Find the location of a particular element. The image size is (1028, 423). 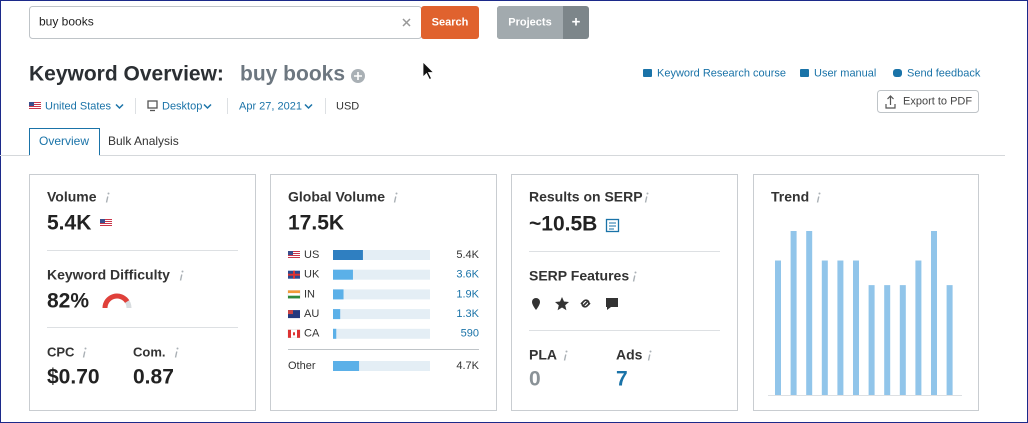

page-keyword: buy books is located at coordinates (292, 74).